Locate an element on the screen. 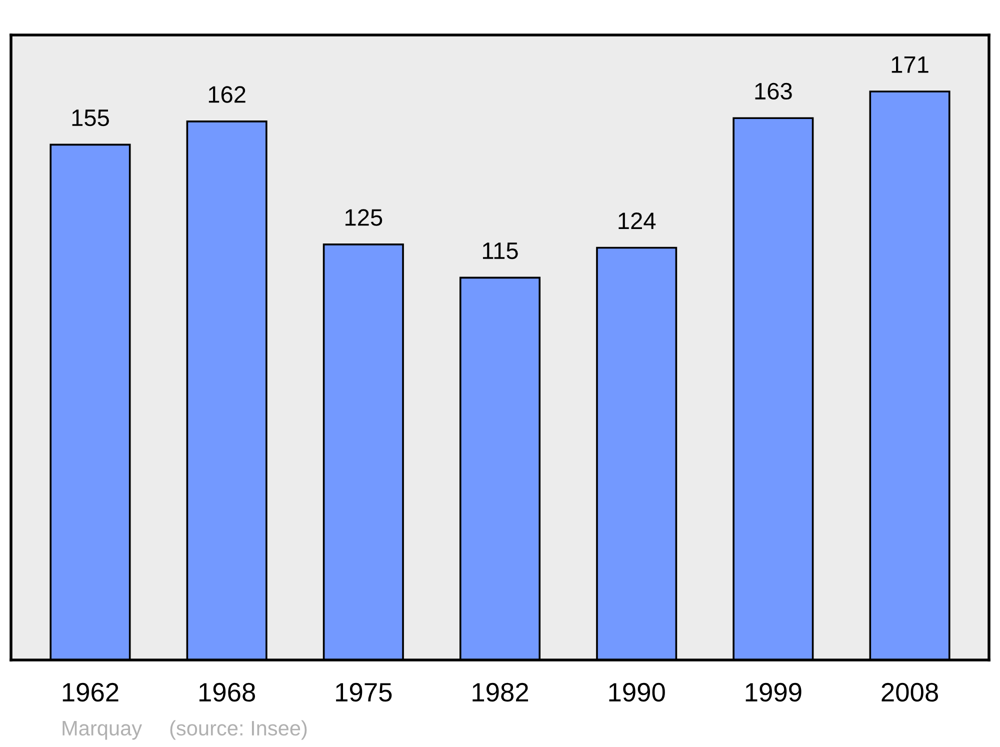 The image size is (1000, 747). data-label: 171 is located at coordinates (910, 64).